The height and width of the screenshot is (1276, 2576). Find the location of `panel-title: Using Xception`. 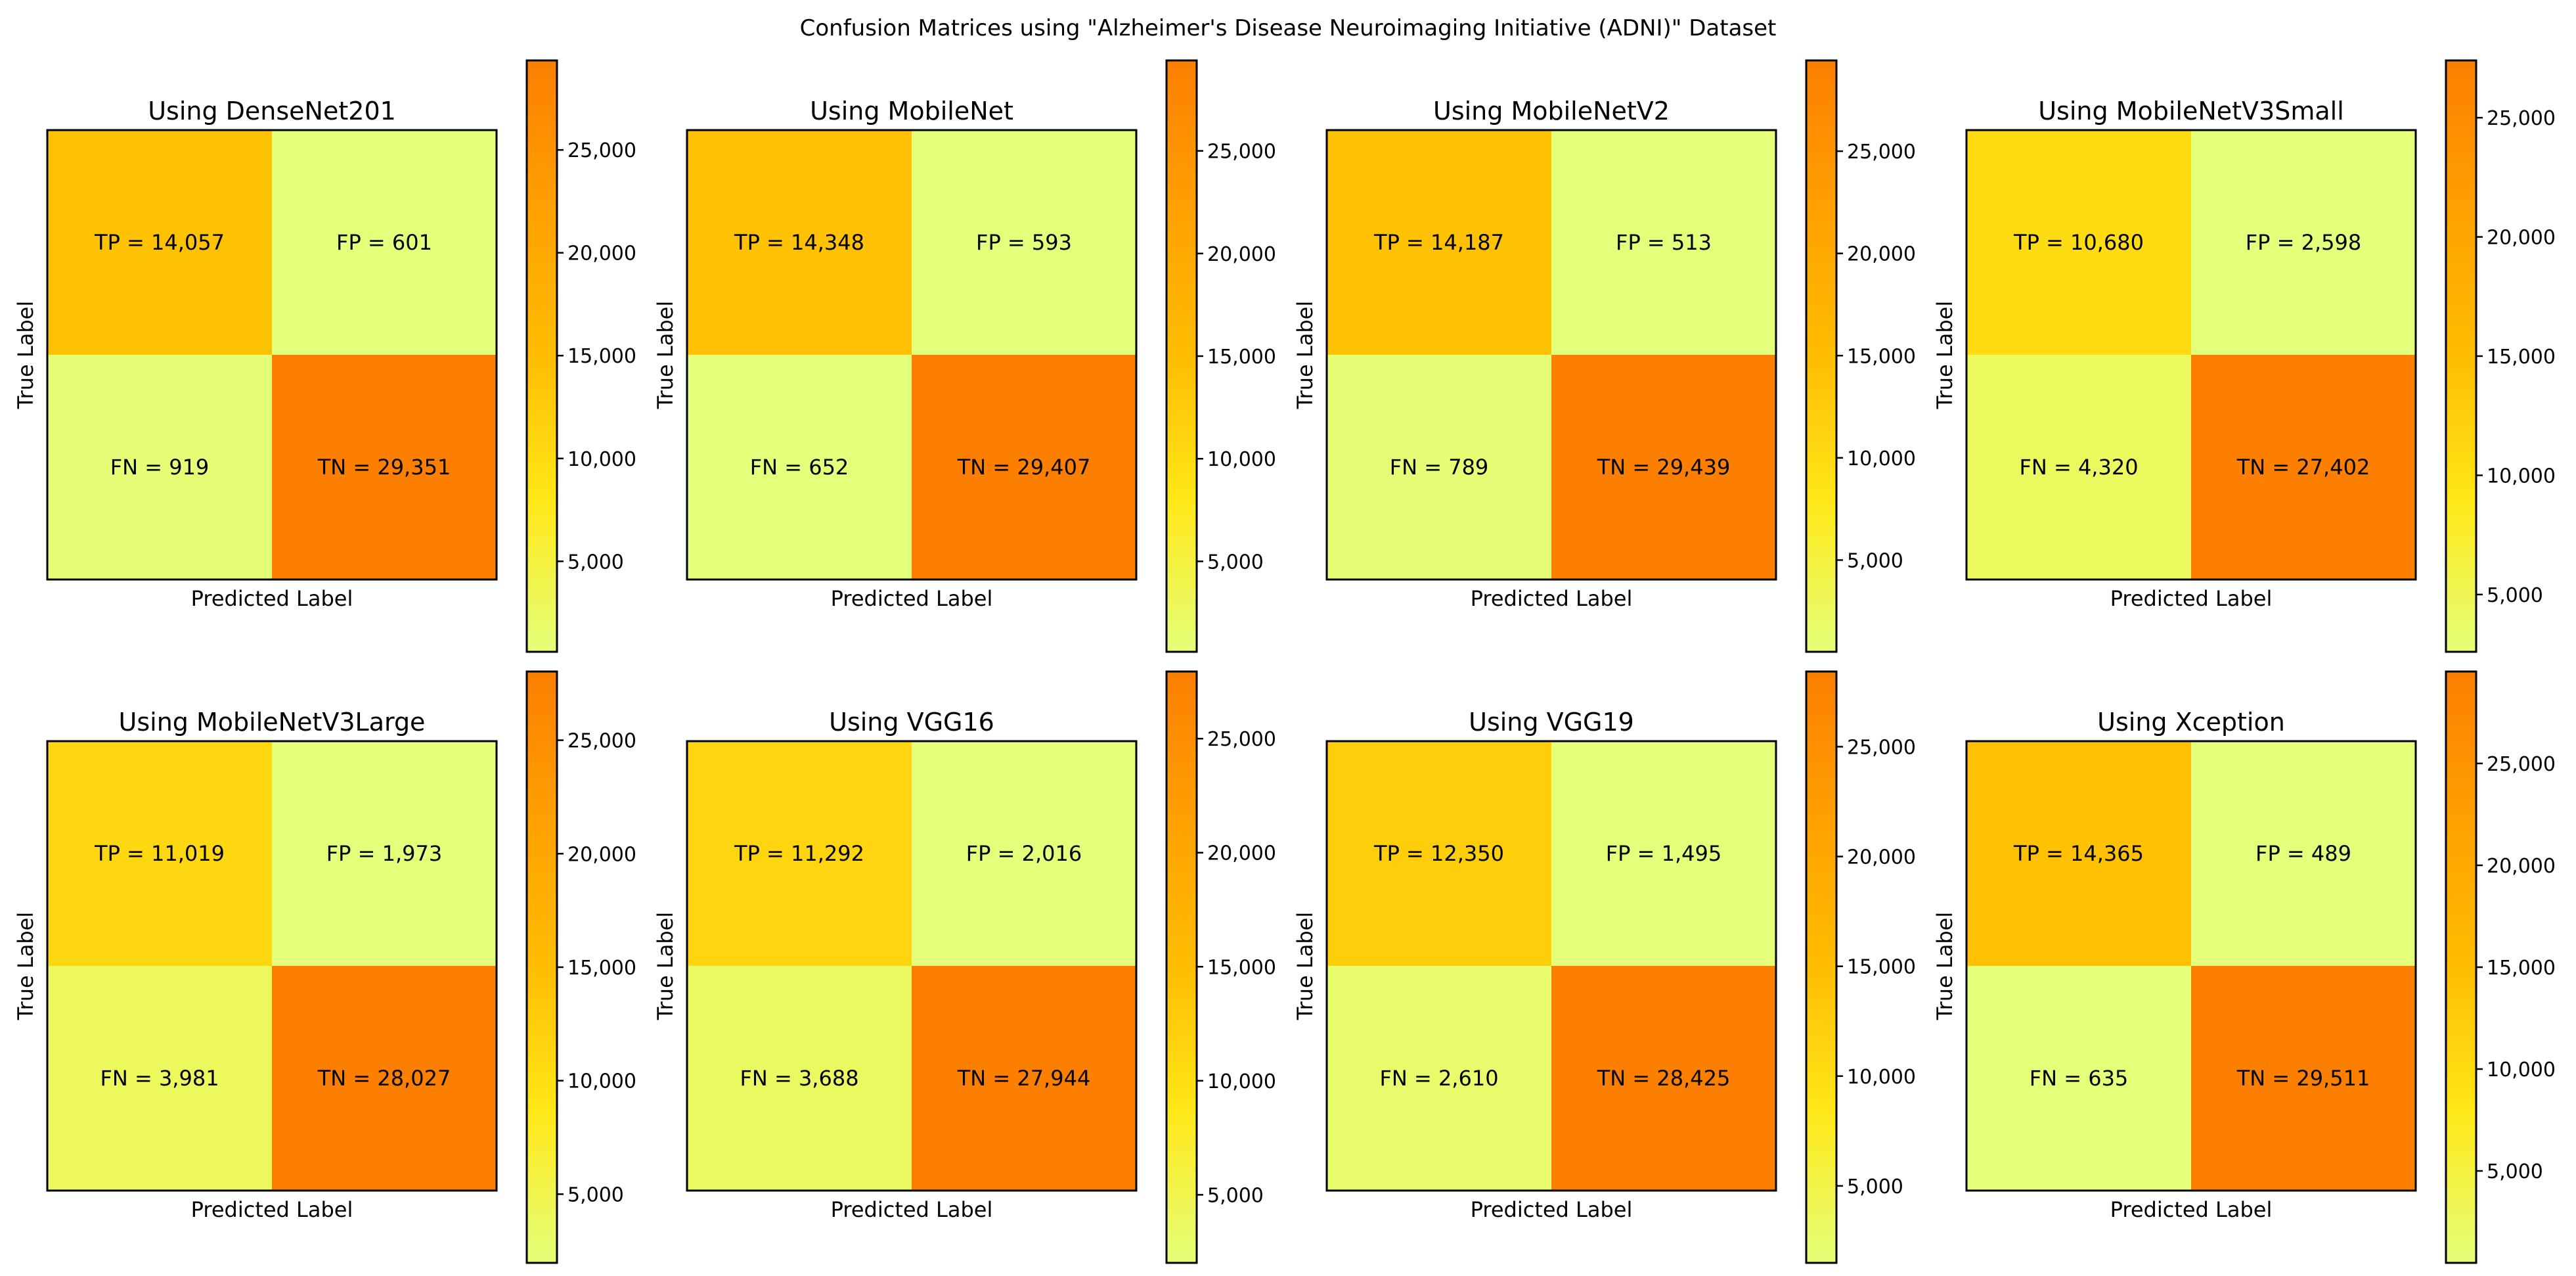

panel-title: Using Xception is located at coordinates (2191, 723).